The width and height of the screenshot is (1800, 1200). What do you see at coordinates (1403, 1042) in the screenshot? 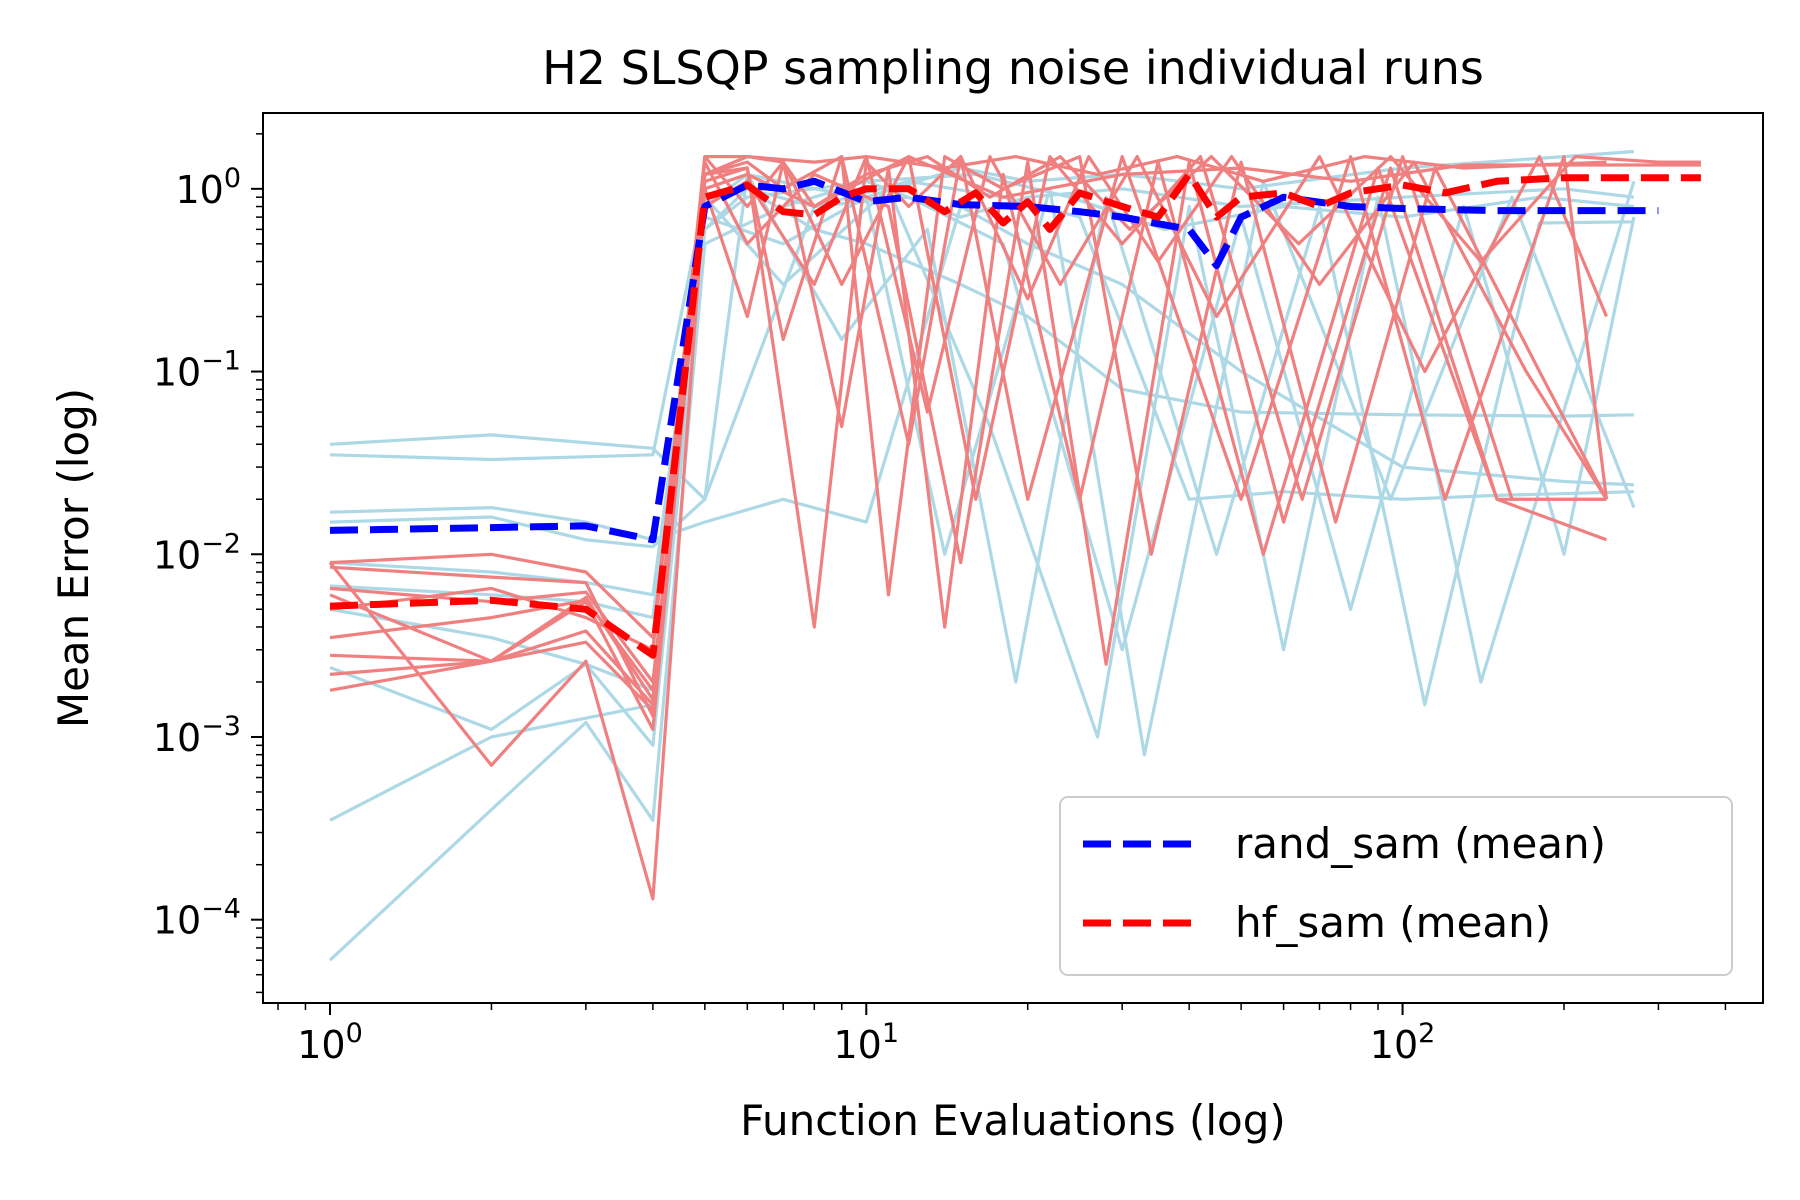
I see `x-tick-label: 102` at bounding box center [1403, 1042].